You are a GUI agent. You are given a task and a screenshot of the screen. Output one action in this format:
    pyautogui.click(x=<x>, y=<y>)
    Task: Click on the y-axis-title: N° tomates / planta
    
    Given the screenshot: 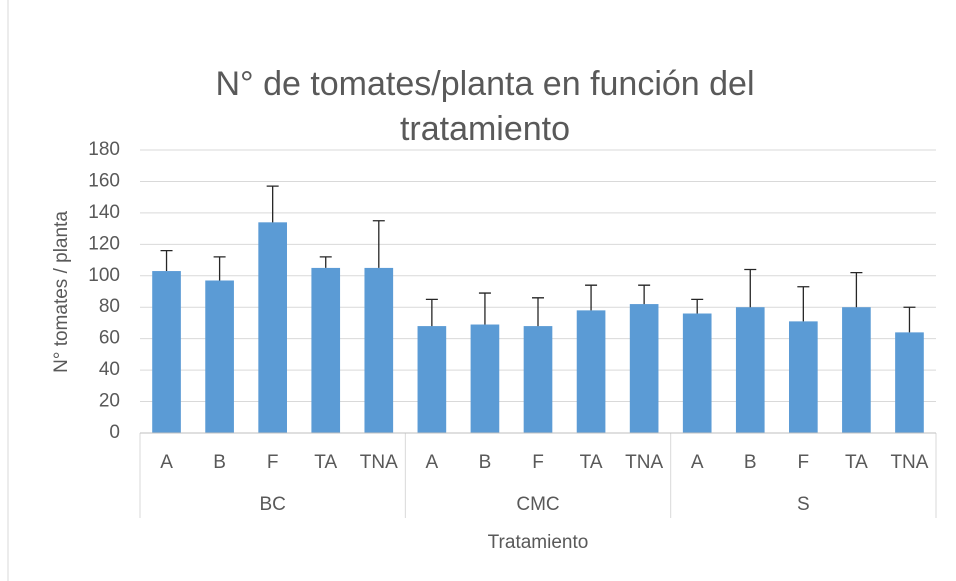 What is the action you would take?
    pyautogui.click(x=61, y=292)
    